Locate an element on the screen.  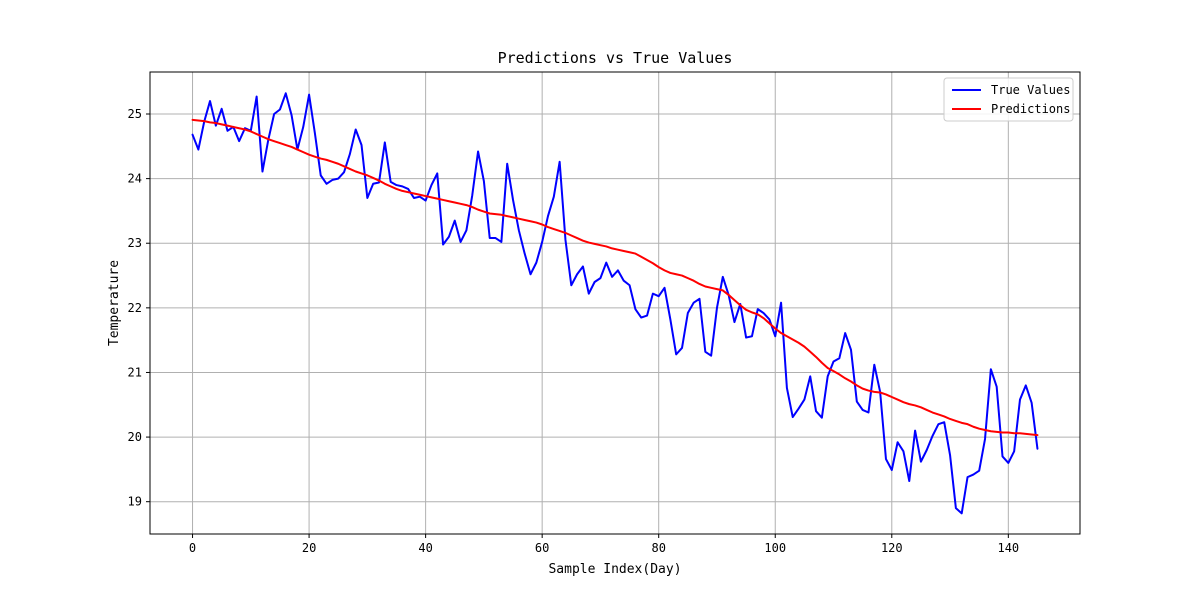
y-tick-label: 22 is located at coordinates (135, 308).